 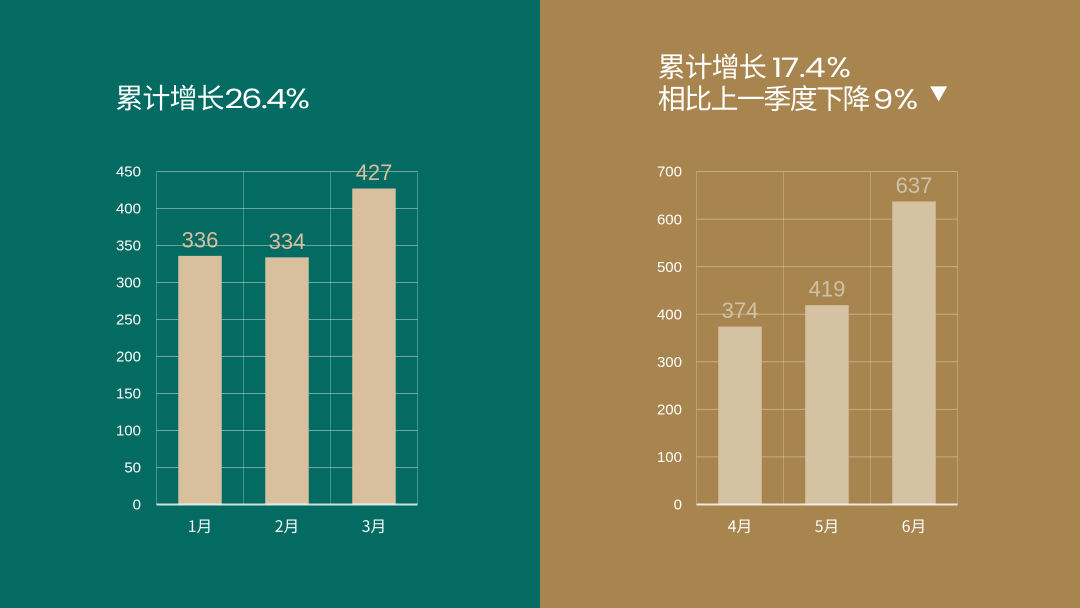 What do you see at coordinates (669, 219) in the screenshot?
I see `svg-text: 600` at bounding box center [669, 219].